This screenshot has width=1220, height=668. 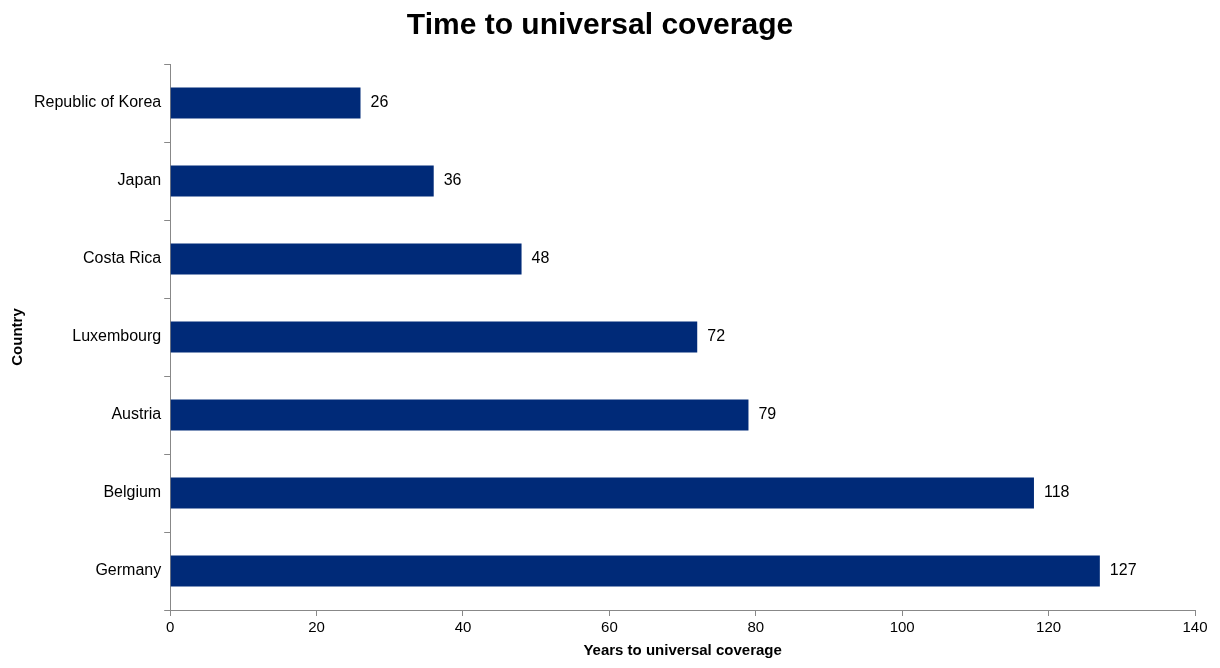 What do you see at coordinates (98, 102) in the screenshot?
I see `y-tick-label: Republic of Korea` at bounding box center [98, 102].